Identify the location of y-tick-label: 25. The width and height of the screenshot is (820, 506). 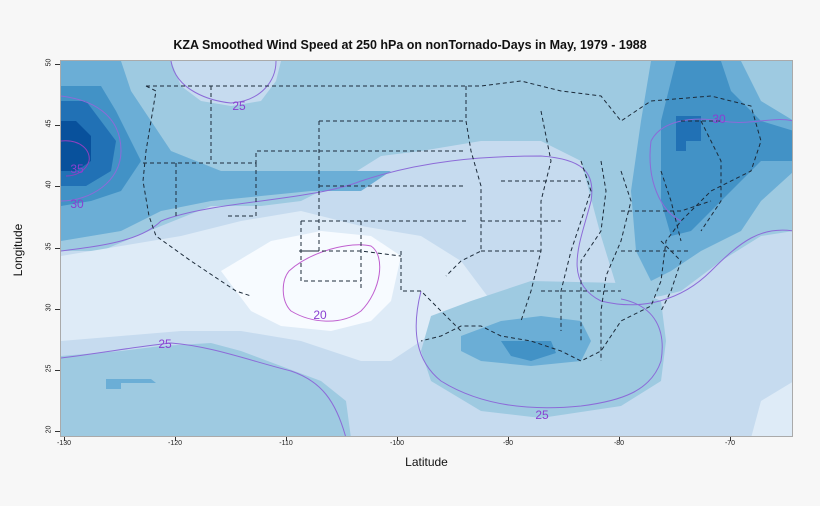
(49, 368).